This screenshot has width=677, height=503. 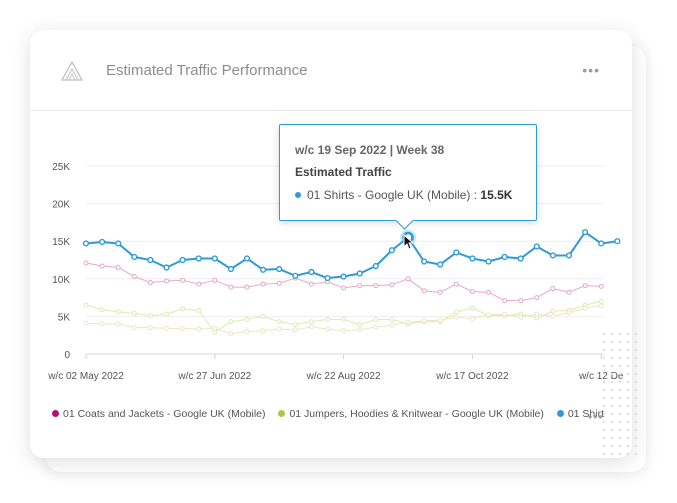 I want to click on tooltip-value: 15.5K, so click(x=496, y=195).